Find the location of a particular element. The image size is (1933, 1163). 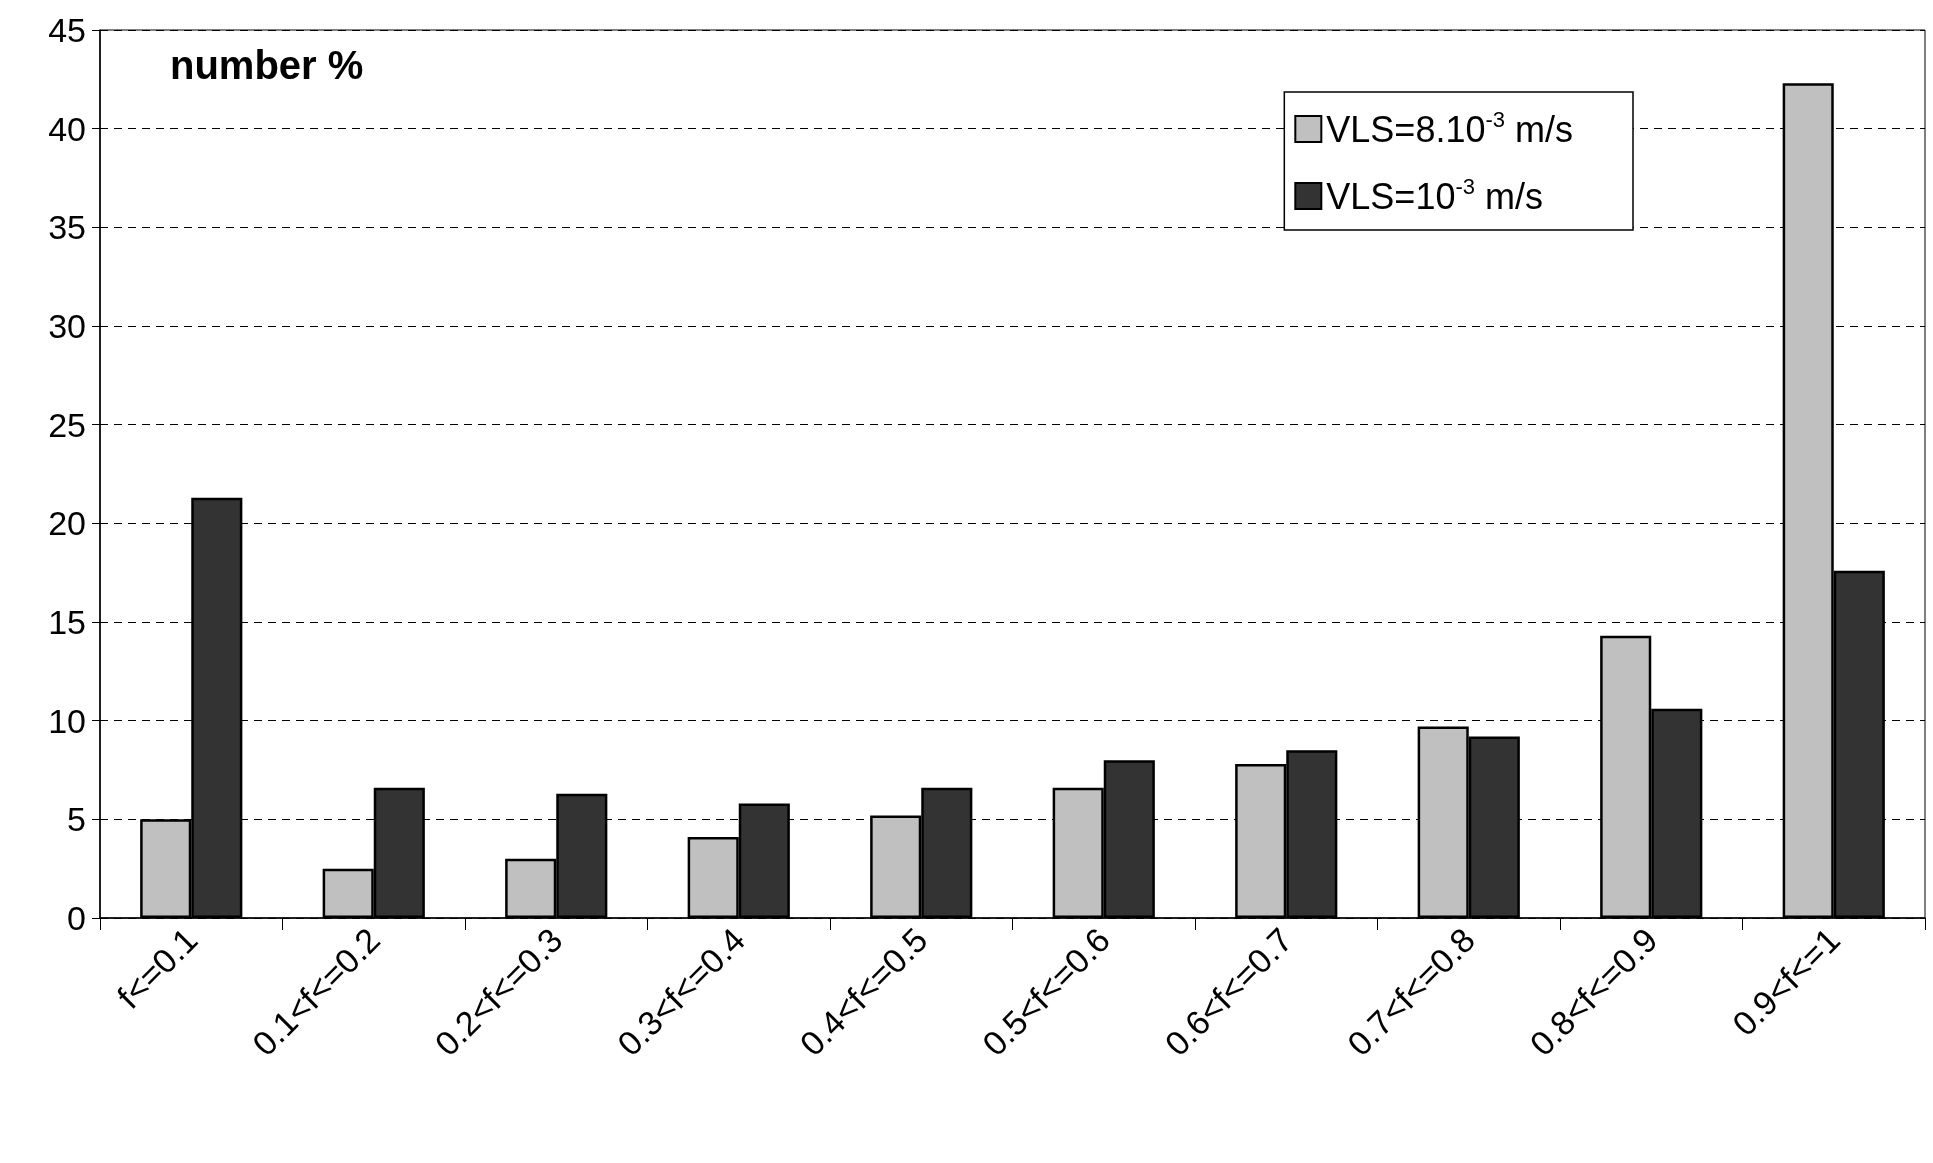

y-tick-label: 0 is located at coordinates (76, 918).